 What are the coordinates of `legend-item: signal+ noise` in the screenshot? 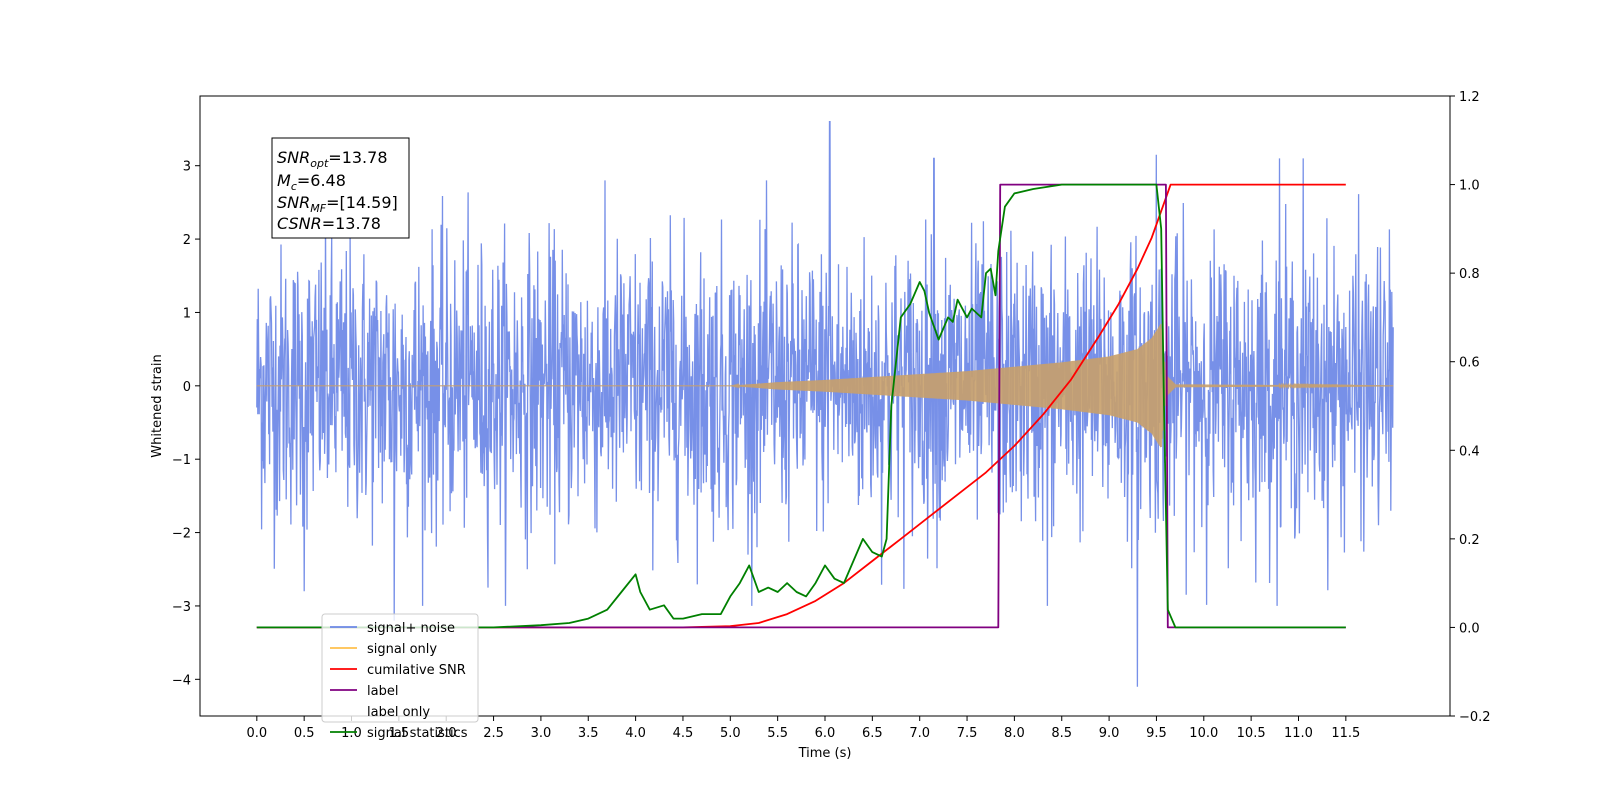 It's located at (392, 628).